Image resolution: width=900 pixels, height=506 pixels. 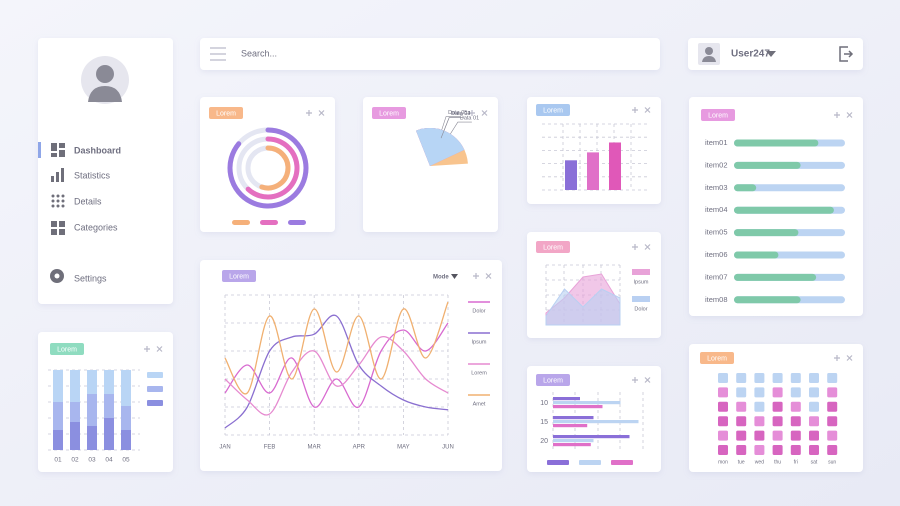 I want to click on legend-label: Ipsum, so click(x=641, y=282).